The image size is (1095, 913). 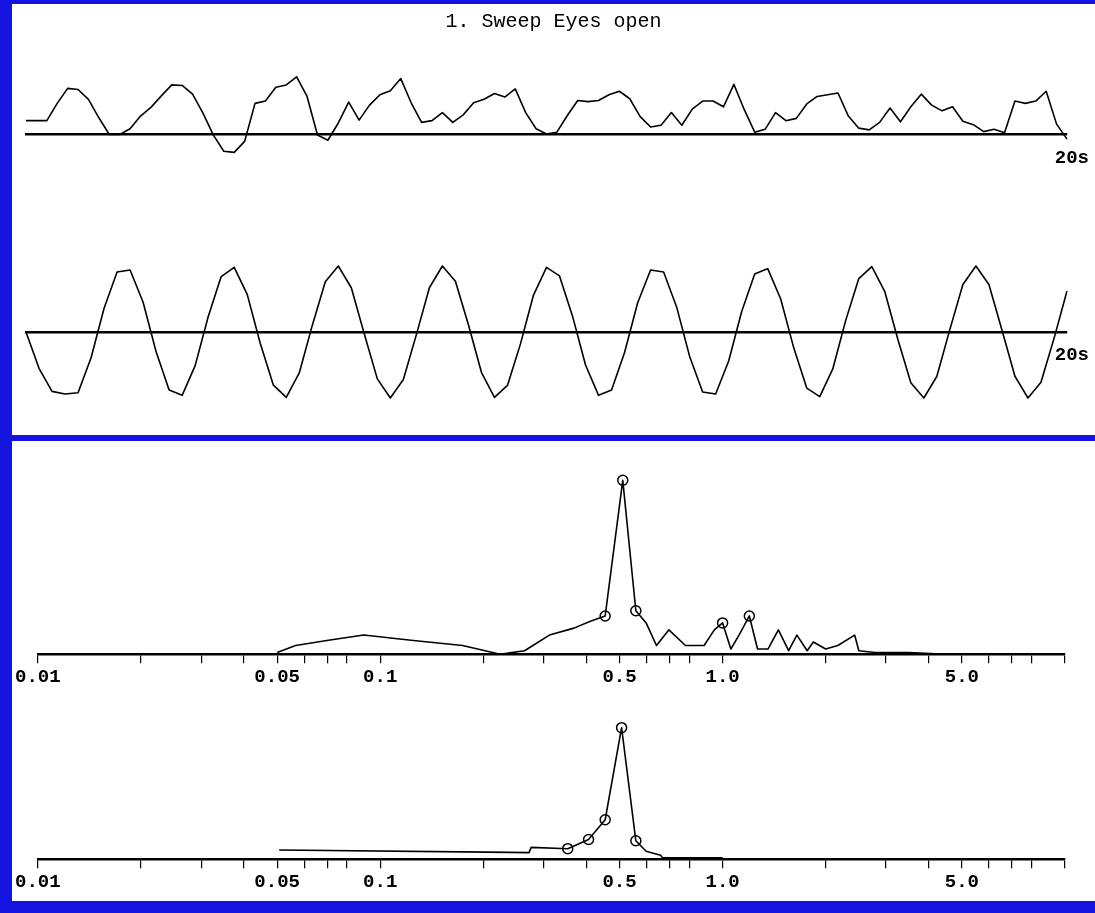 I want to click on chart-title: 1. Sweep Eyes open, so click(x=553, y=22).